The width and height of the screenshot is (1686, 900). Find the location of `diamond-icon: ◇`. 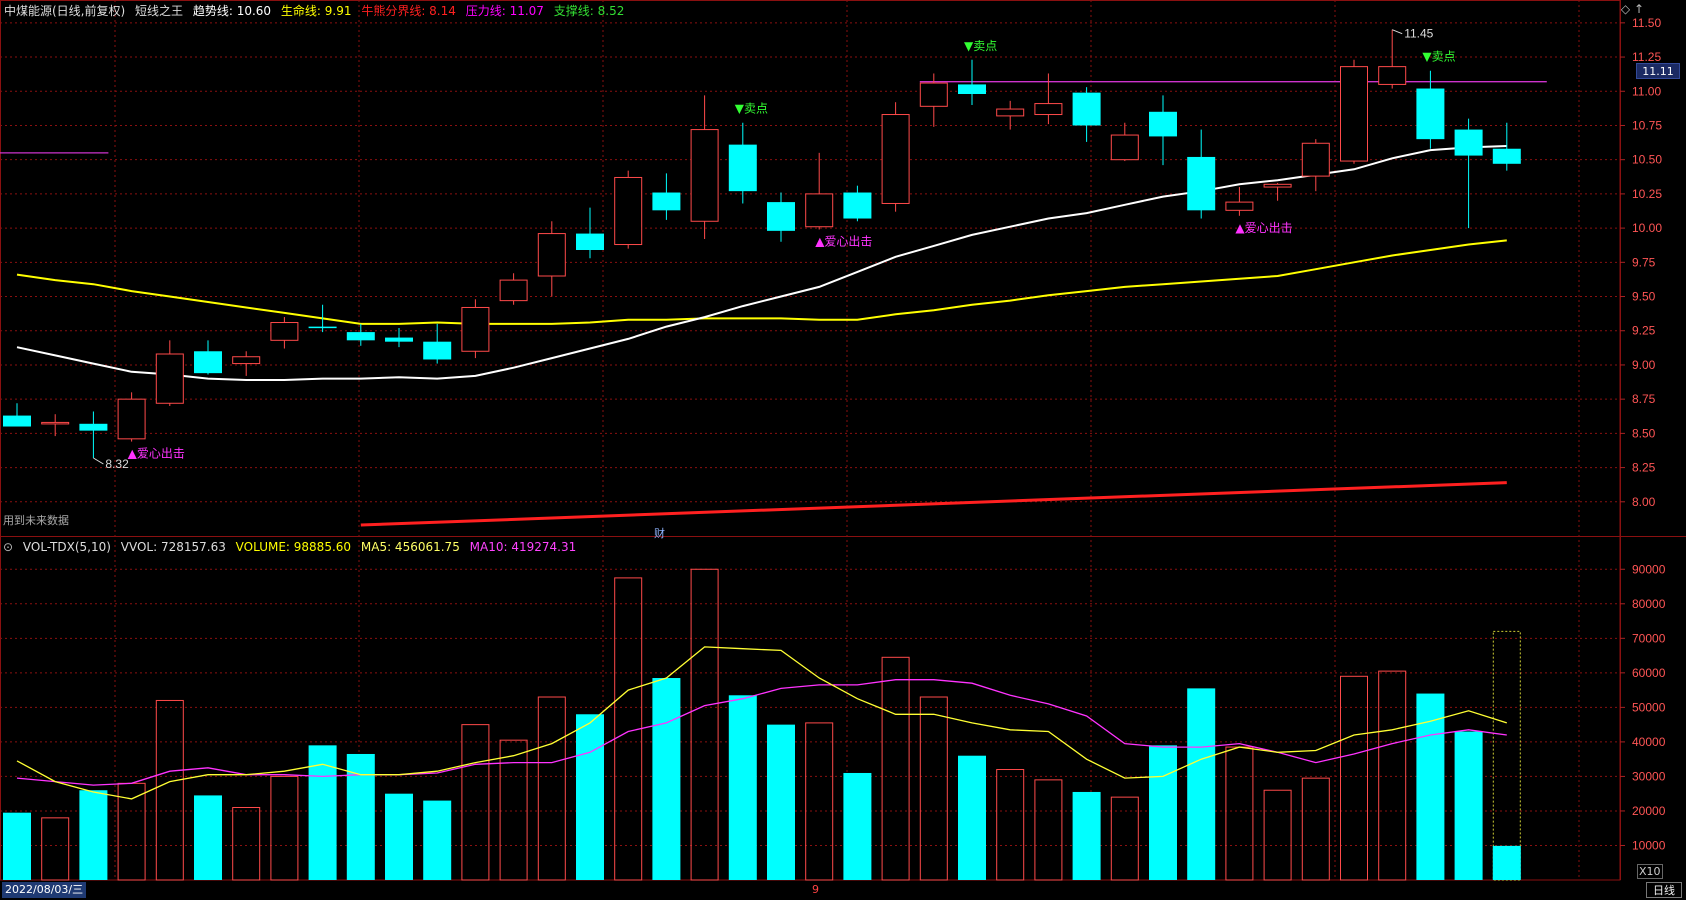

diamond-icon: ◇ is located at coordinates (1625, 9).